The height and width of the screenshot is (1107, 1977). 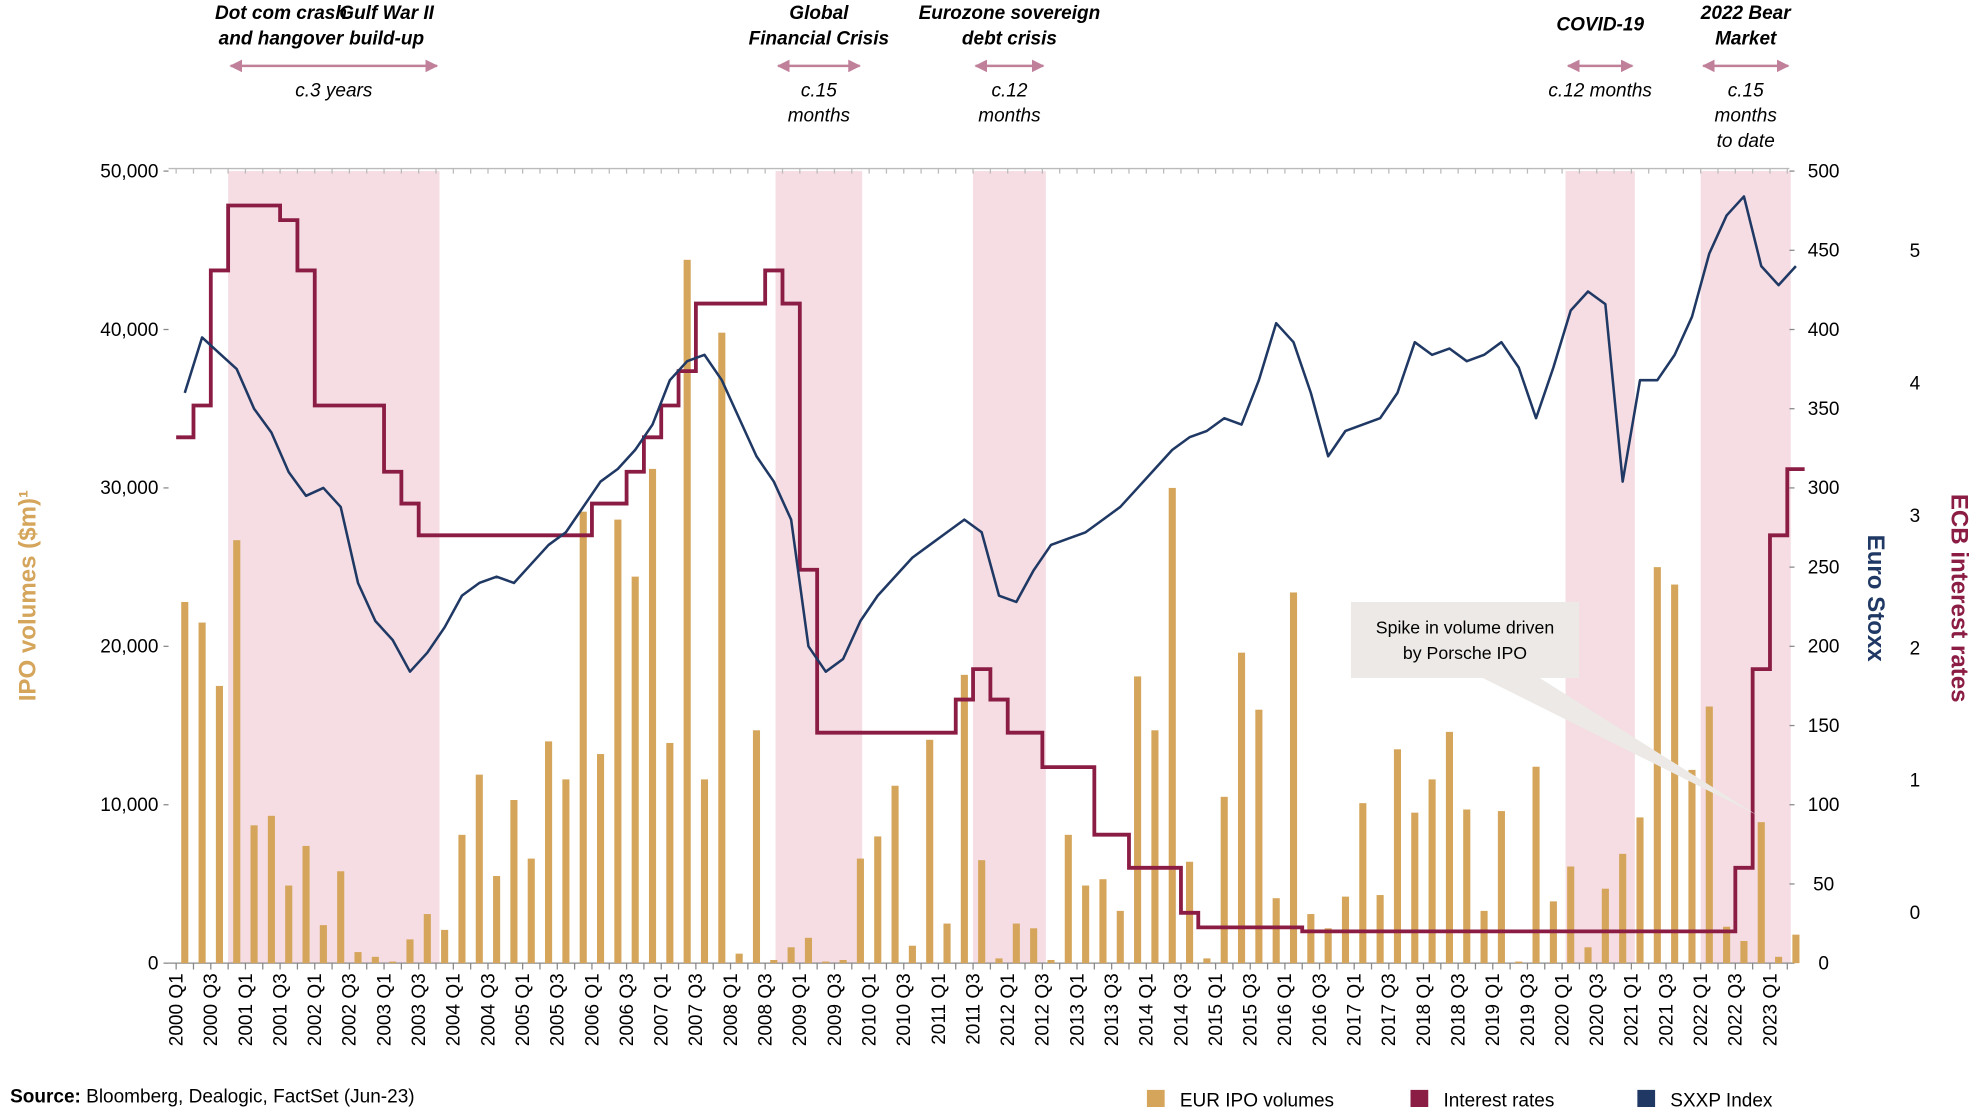 What do you see at coordinates (869, 1009) in the screenshot?
I see `x-tick-label: 2010 Q1` at bounding box center [869, 1009].